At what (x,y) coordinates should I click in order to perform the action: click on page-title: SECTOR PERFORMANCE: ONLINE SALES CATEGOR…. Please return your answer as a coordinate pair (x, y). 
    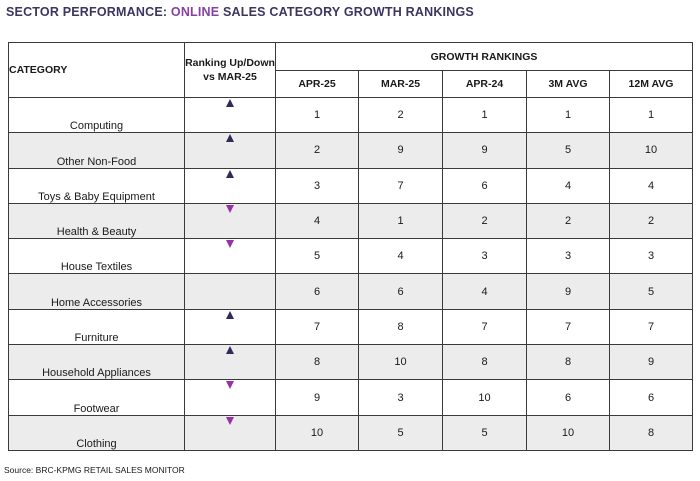
    Looking at the image, I should click on (240, 12).